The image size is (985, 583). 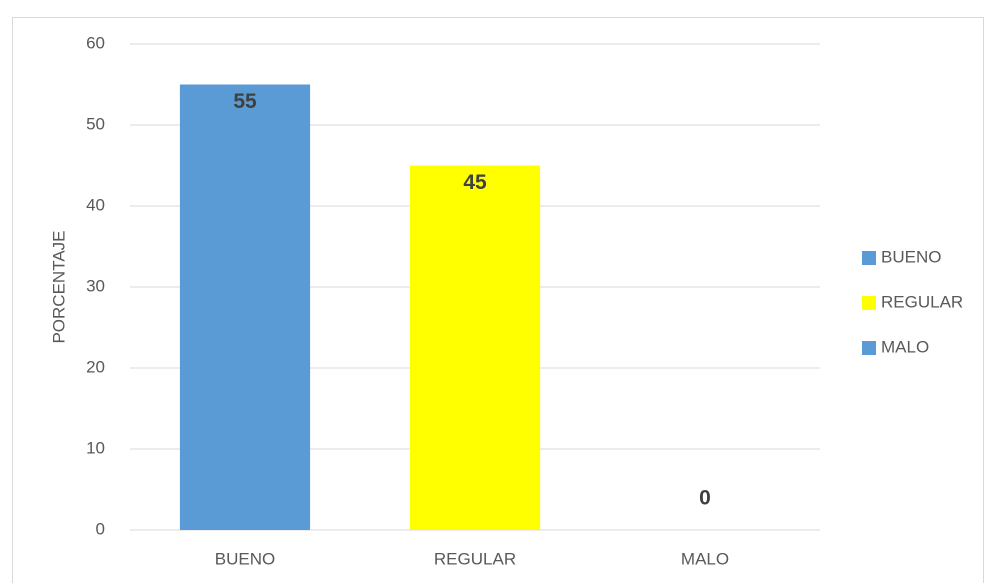 I want to click on x-tick-label: REGULAR, so click(x=475, y=558).